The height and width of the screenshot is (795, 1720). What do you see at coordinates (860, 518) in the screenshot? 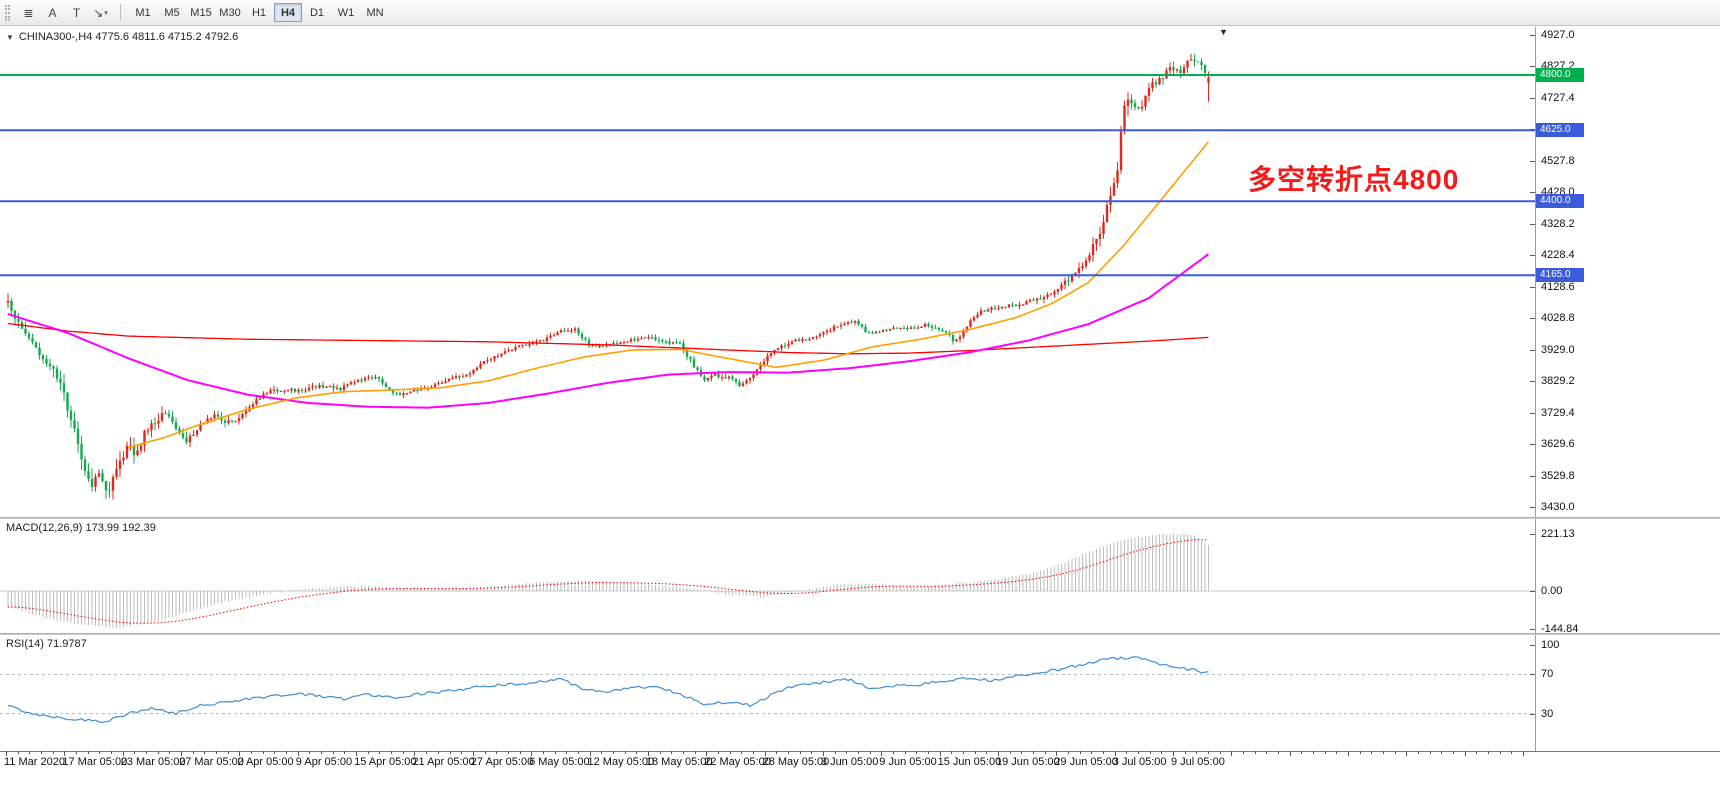
I see `panel-divider-macd` at bounding box center [860, 518].